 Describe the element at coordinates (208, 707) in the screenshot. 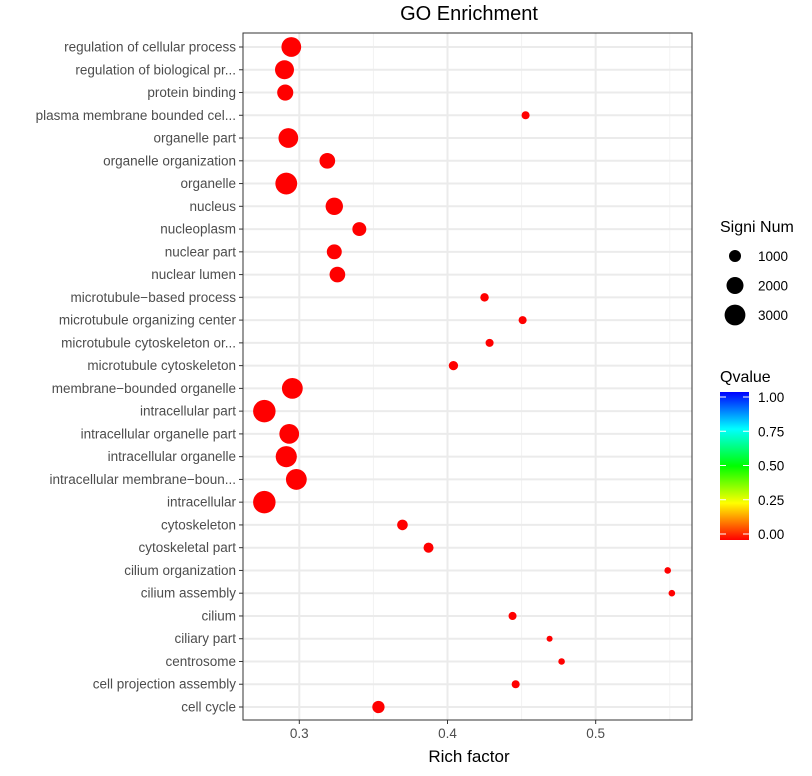

I see `y-tick-label: cell cycle` at that location.